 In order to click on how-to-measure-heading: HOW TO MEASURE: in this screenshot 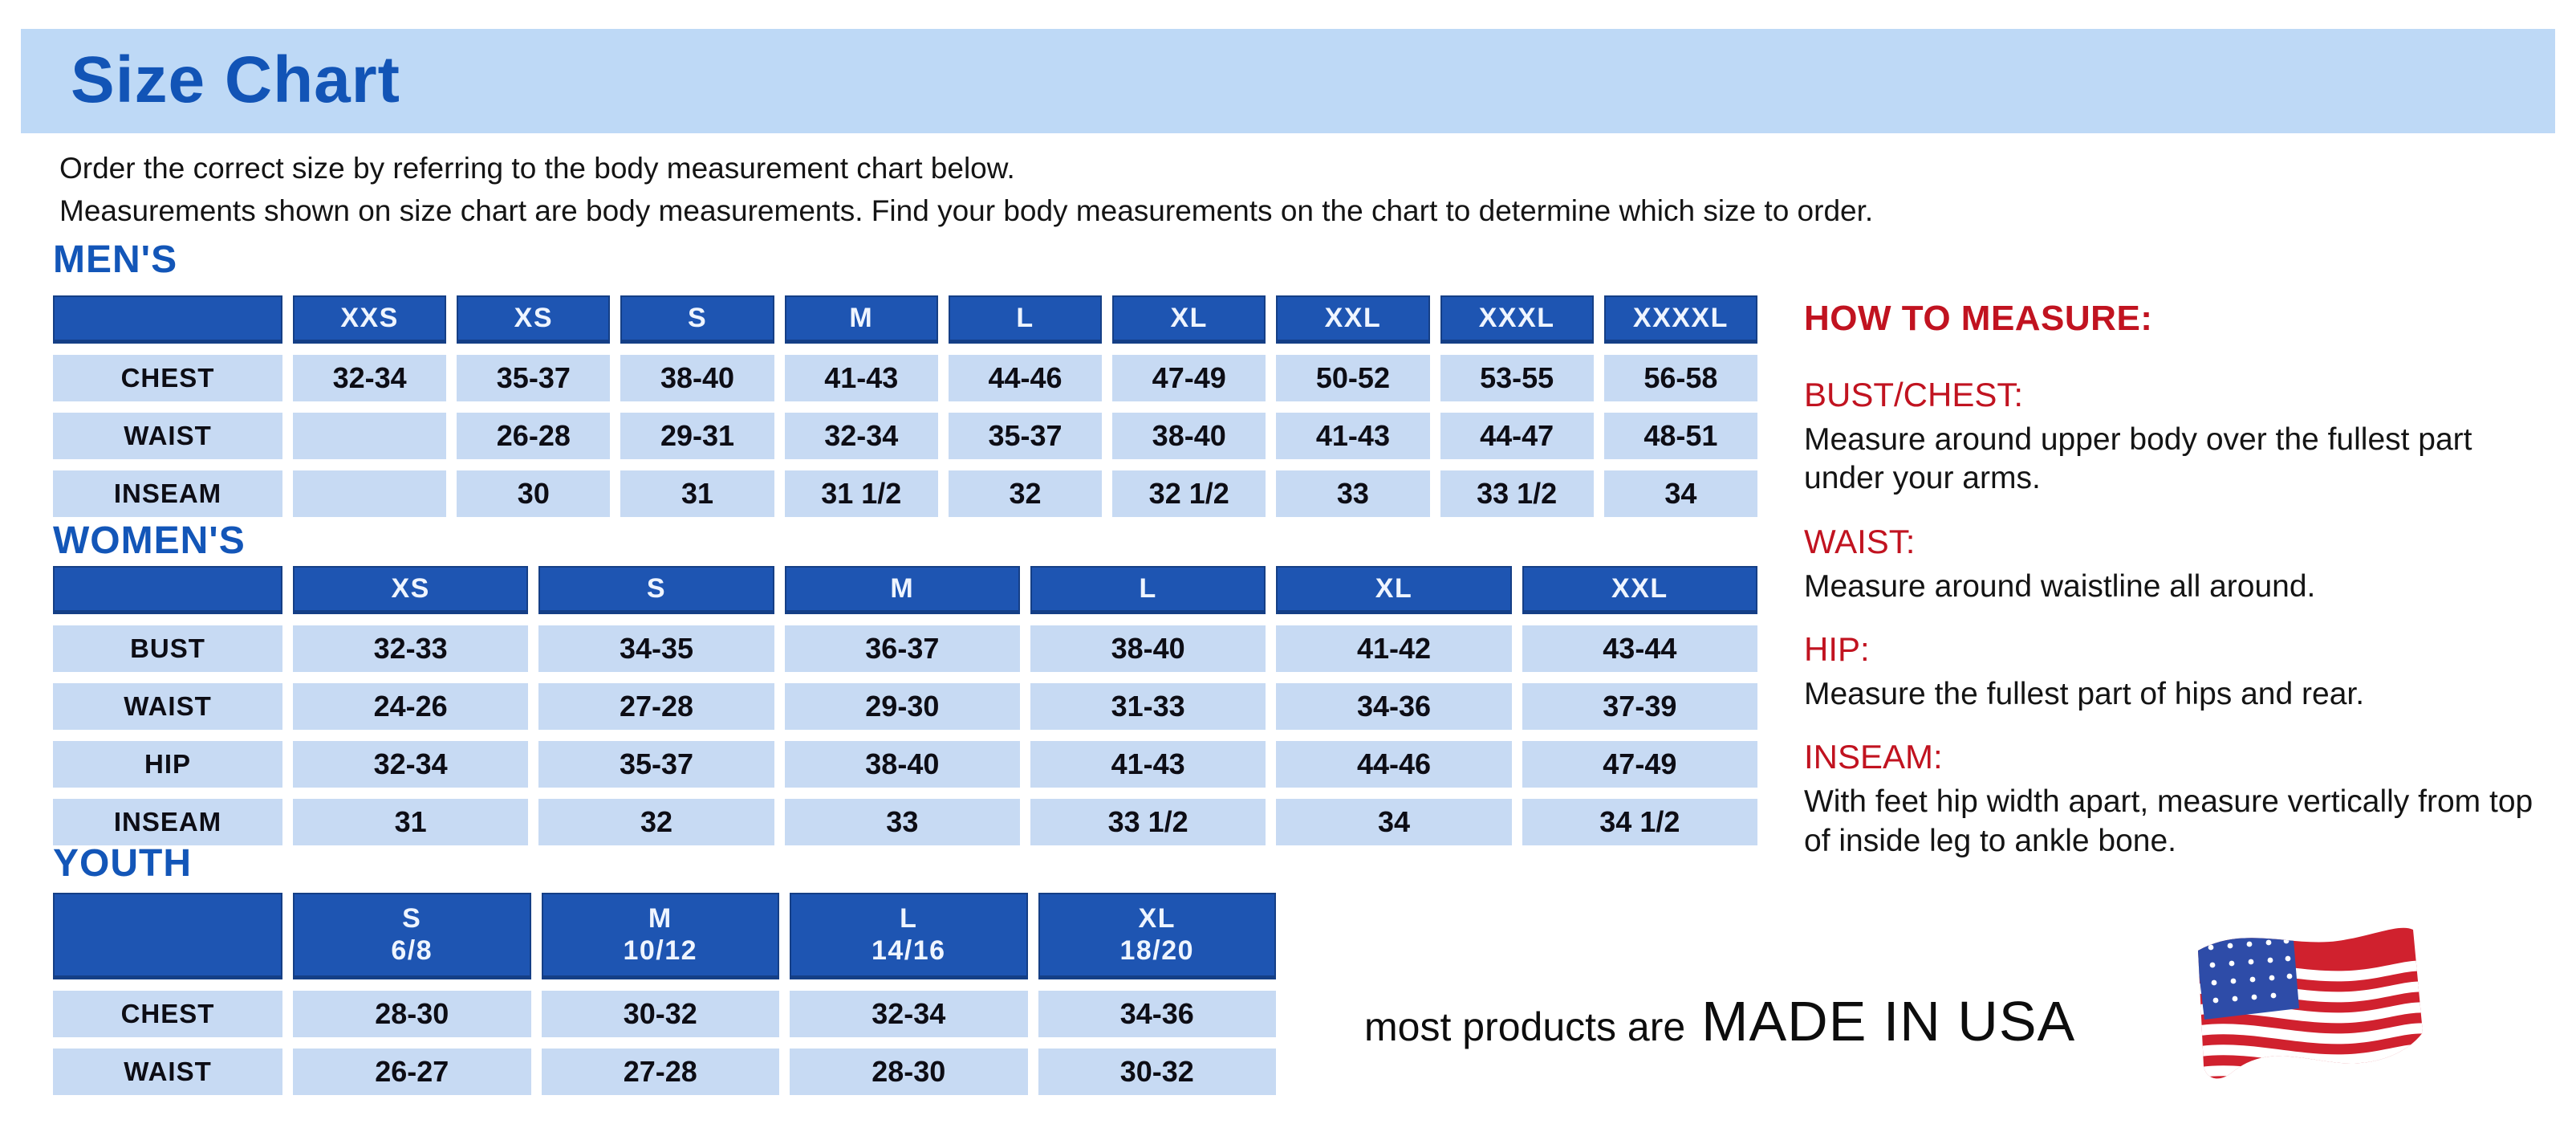, I will do `click(1978, 318)`.